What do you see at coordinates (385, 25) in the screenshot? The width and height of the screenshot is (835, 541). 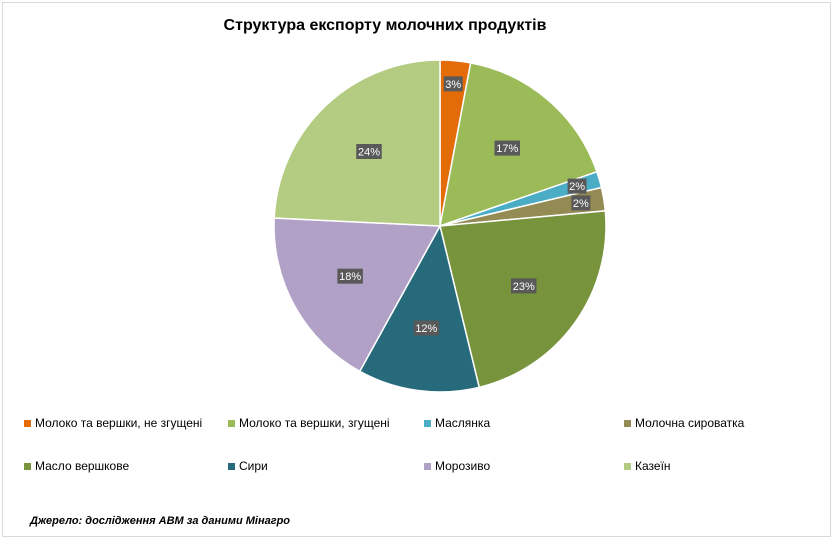 I see `chart-title: Структура експорту молочних продуктів` at bounding box center [385, 25].